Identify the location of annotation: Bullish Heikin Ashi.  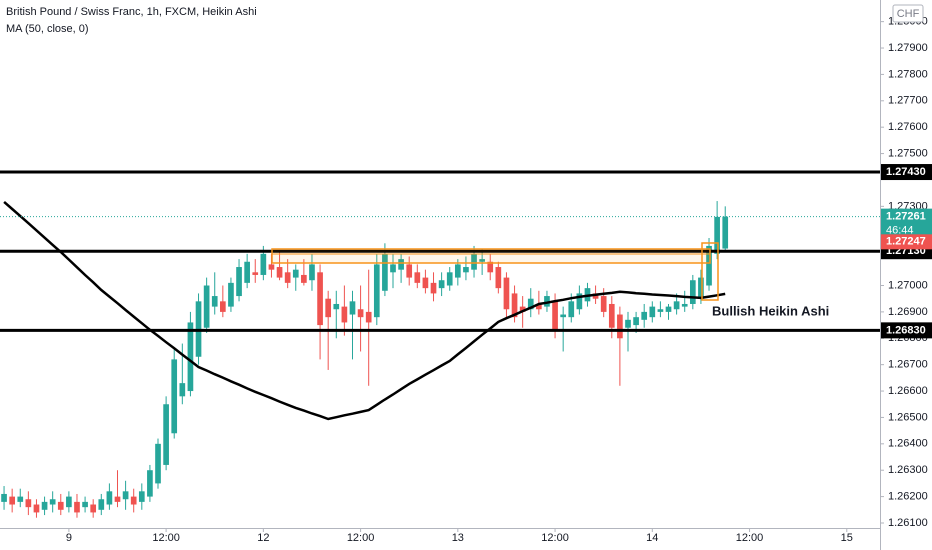
(770, 310).